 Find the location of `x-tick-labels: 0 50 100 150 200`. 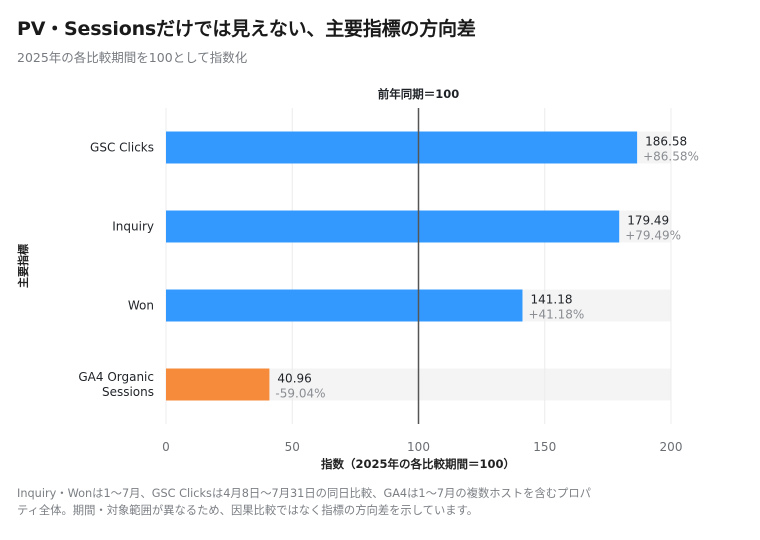

x-tick-labels: 0 50 100 150 200 is located at coordinates (422, 447).